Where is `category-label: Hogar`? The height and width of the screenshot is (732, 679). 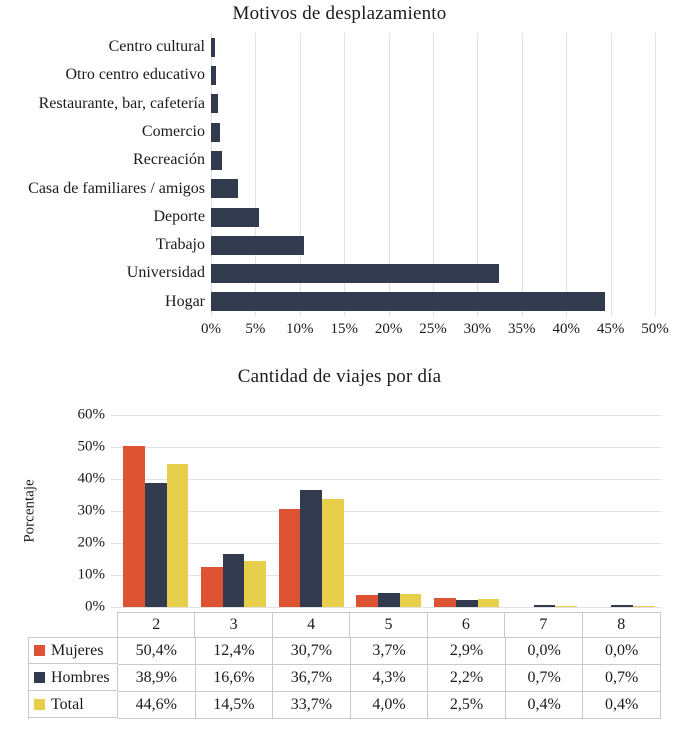 category-label: Hogar is located at coordinates (185, 301).